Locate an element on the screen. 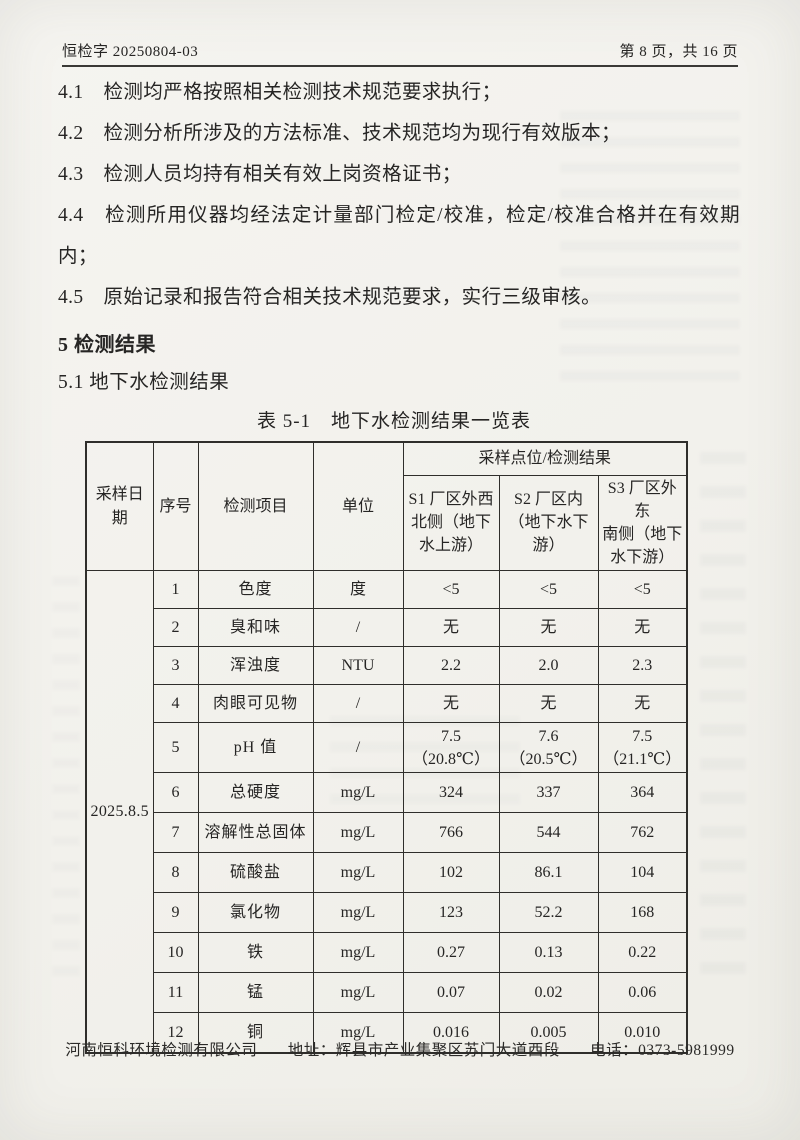 This screenshot has height=1140, width=800. result-s3: 104 is located at coordinates (642, 873).